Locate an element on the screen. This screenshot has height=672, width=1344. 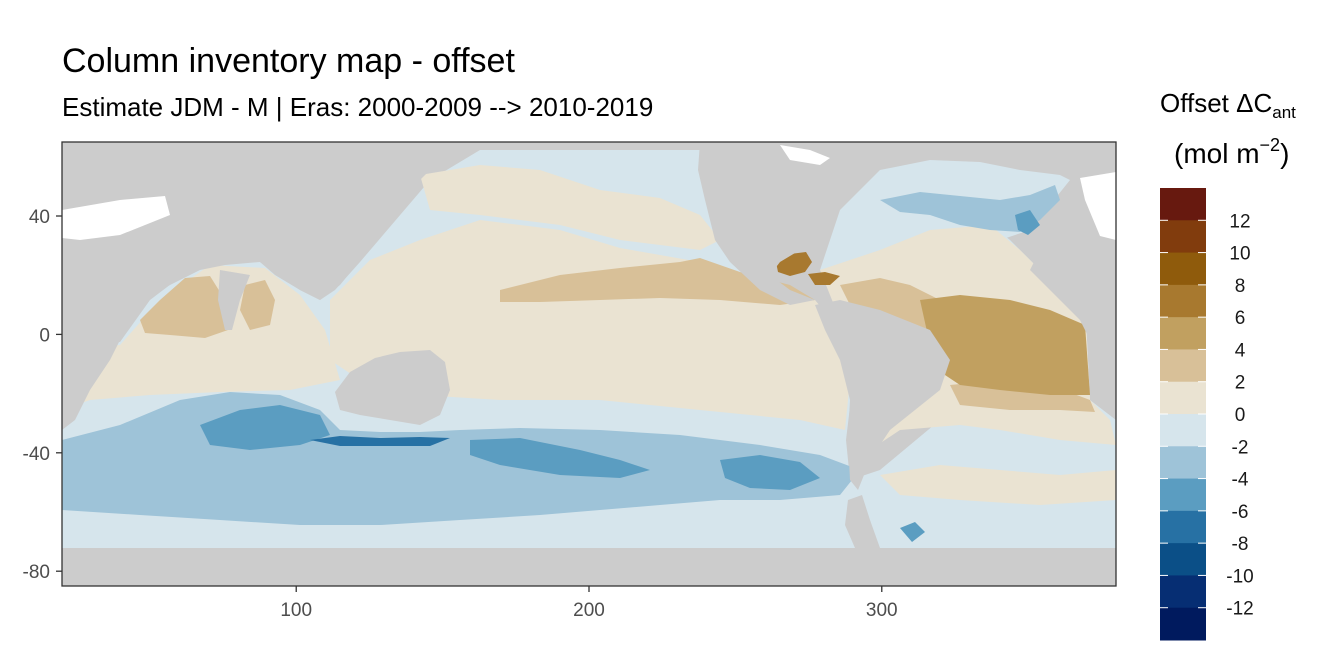
ocean-southern-pacific-blue is located at coordinates (560, 458).